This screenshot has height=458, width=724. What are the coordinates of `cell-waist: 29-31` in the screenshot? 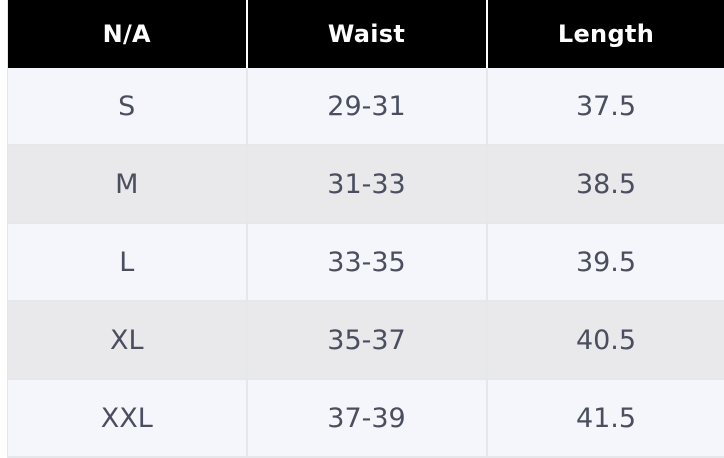 It's located at (367, 106).